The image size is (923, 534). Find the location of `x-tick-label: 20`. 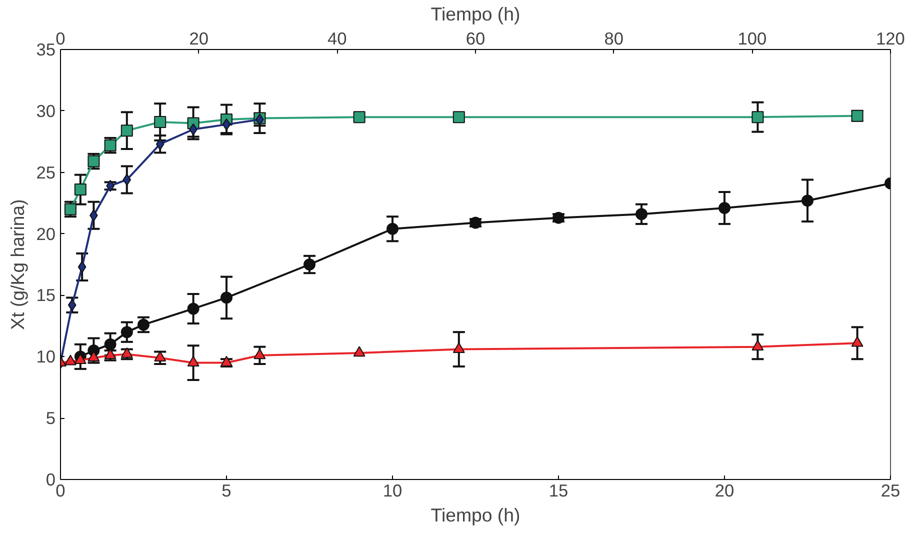

x-tick-label: 20 is located at coordinates (724, 490).